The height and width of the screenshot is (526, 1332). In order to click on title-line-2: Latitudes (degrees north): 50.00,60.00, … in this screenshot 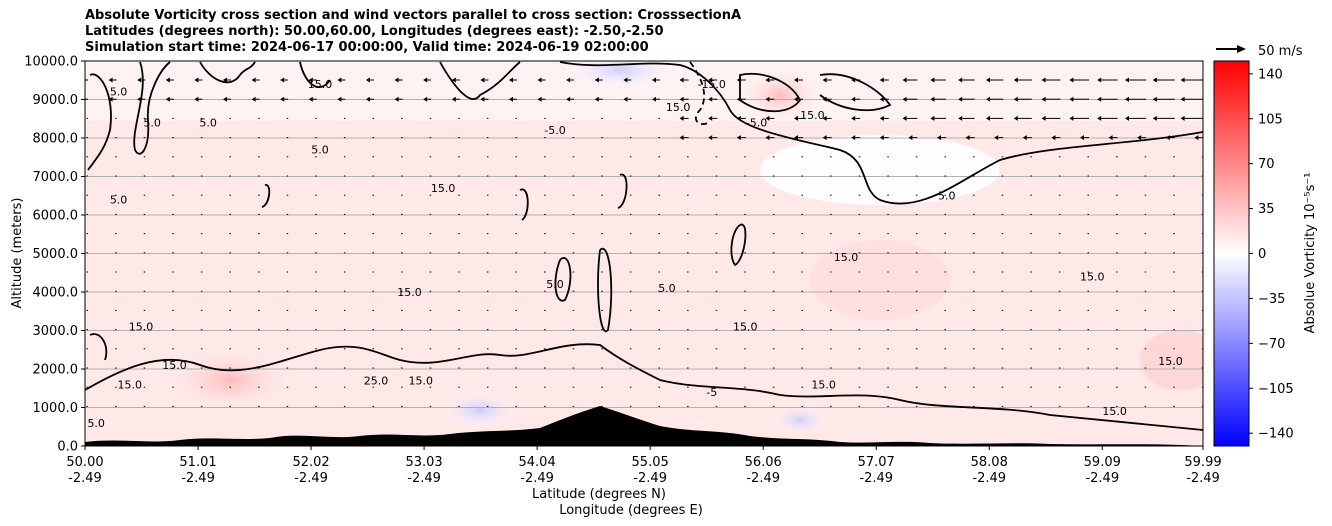, I will do `click(374, 31)`.